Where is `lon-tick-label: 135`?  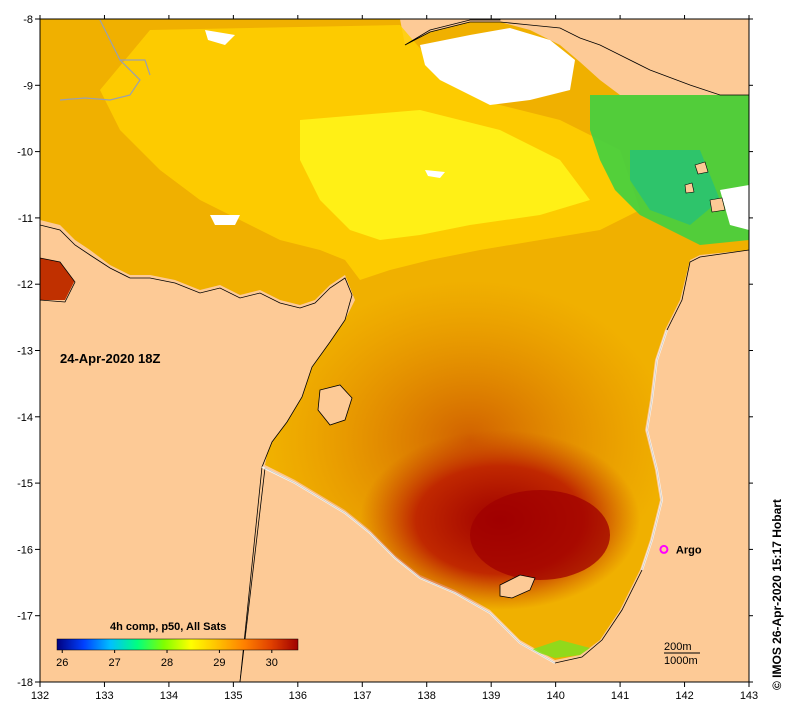
lon-tick-label: 135 is located at coordinates (233, 696).